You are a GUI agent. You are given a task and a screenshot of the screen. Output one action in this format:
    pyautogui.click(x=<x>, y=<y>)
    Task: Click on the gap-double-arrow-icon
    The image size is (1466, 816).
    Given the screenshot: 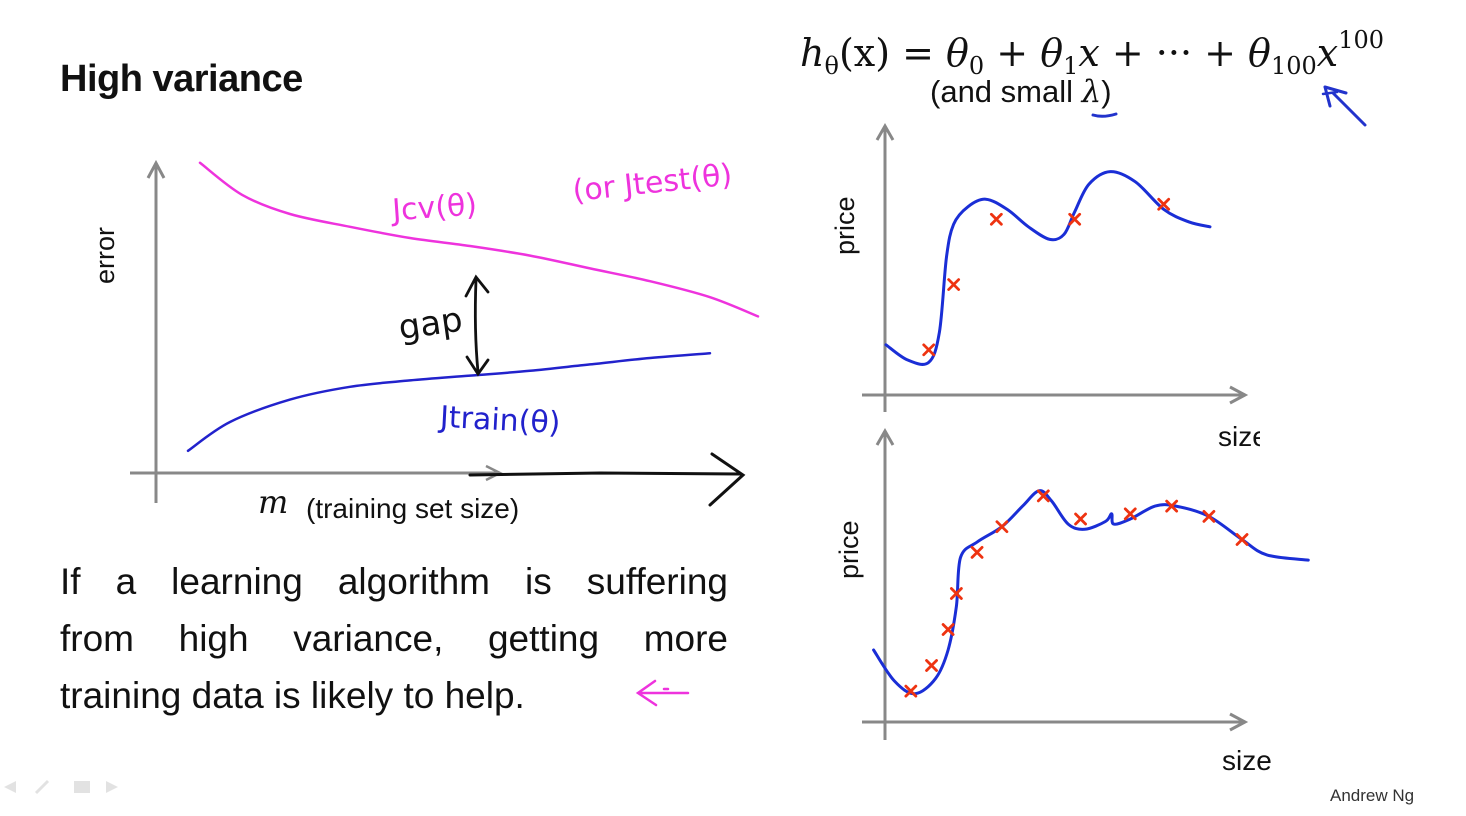 What is the action you would take?
    pyautogui.click(x=477, y=325)
    